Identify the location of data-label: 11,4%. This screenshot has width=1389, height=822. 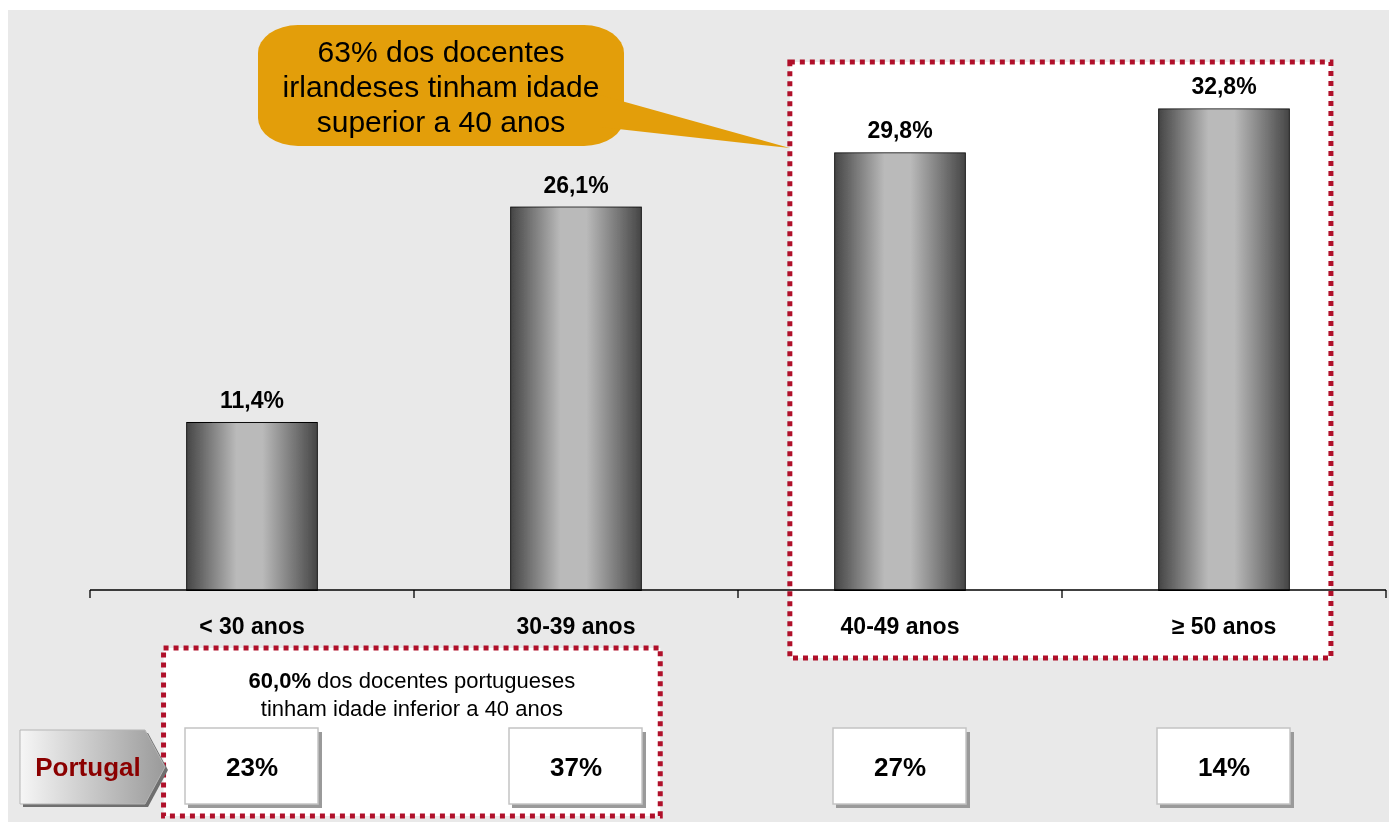
(252, 399).